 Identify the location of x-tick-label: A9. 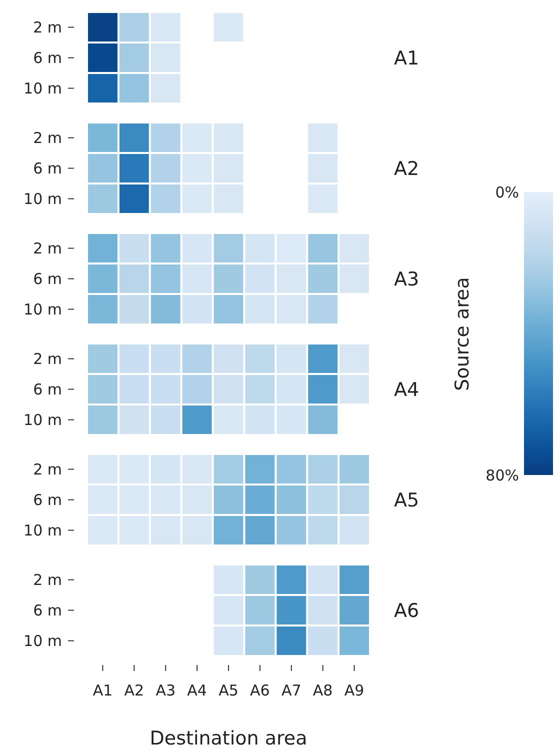
(354, 690).